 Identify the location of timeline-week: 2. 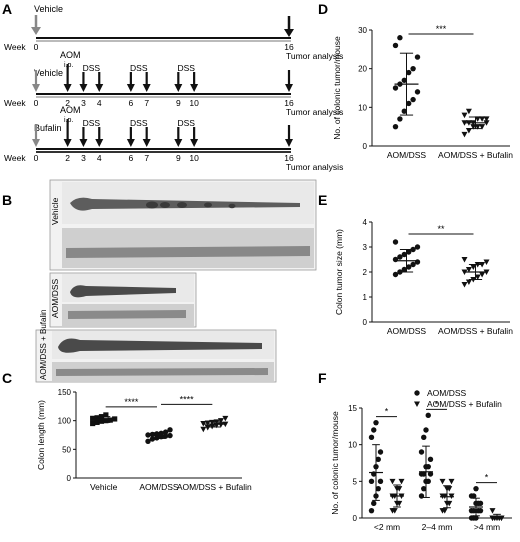
(67, 158).